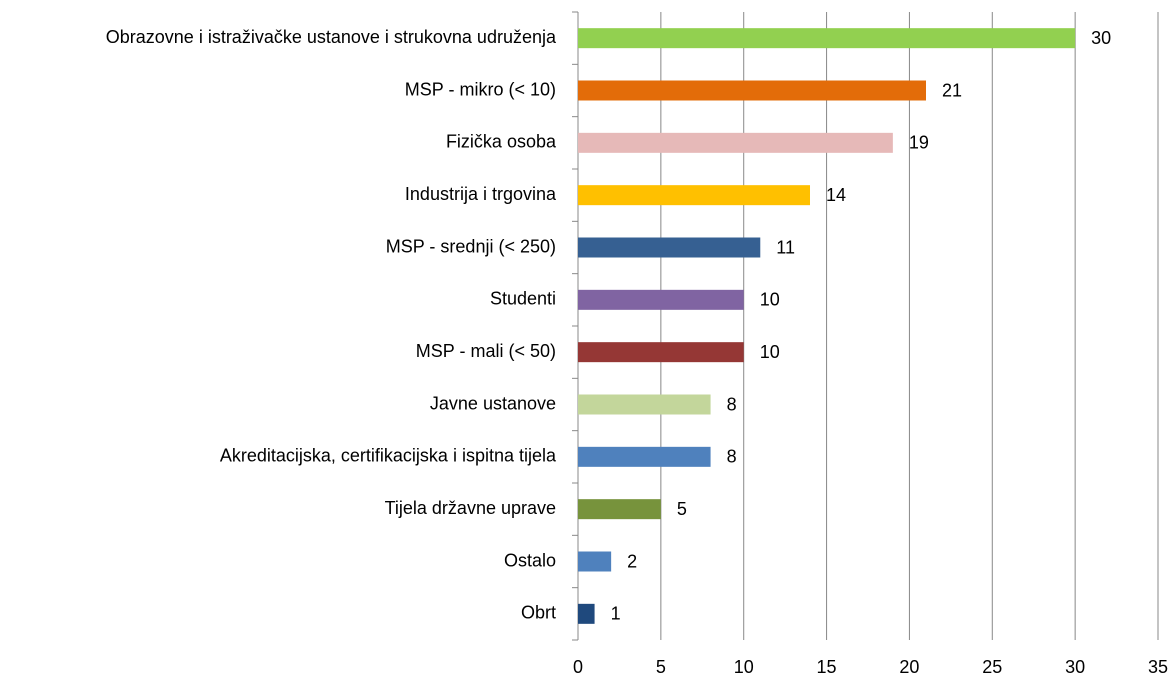 This screenshot has height=684, width=1174. Describe the element at coordinates (952, 90) in the screenshot. I see `value-label: 21` at that location.